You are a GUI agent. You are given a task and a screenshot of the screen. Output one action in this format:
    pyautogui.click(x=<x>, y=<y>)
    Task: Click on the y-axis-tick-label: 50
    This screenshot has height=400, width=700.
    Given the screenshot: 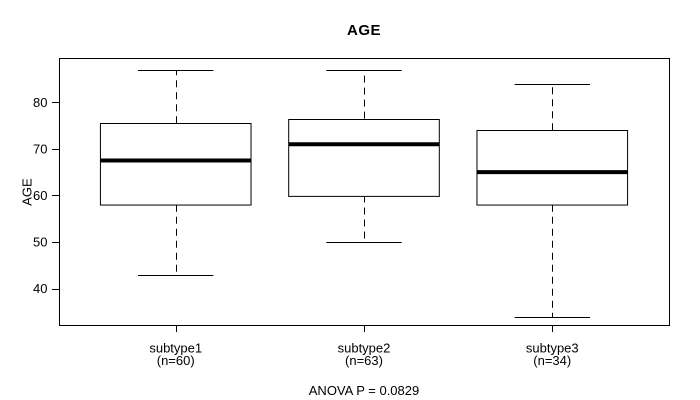 What is the action you would take?
    pyautogui.click(x=40, y=242)
    